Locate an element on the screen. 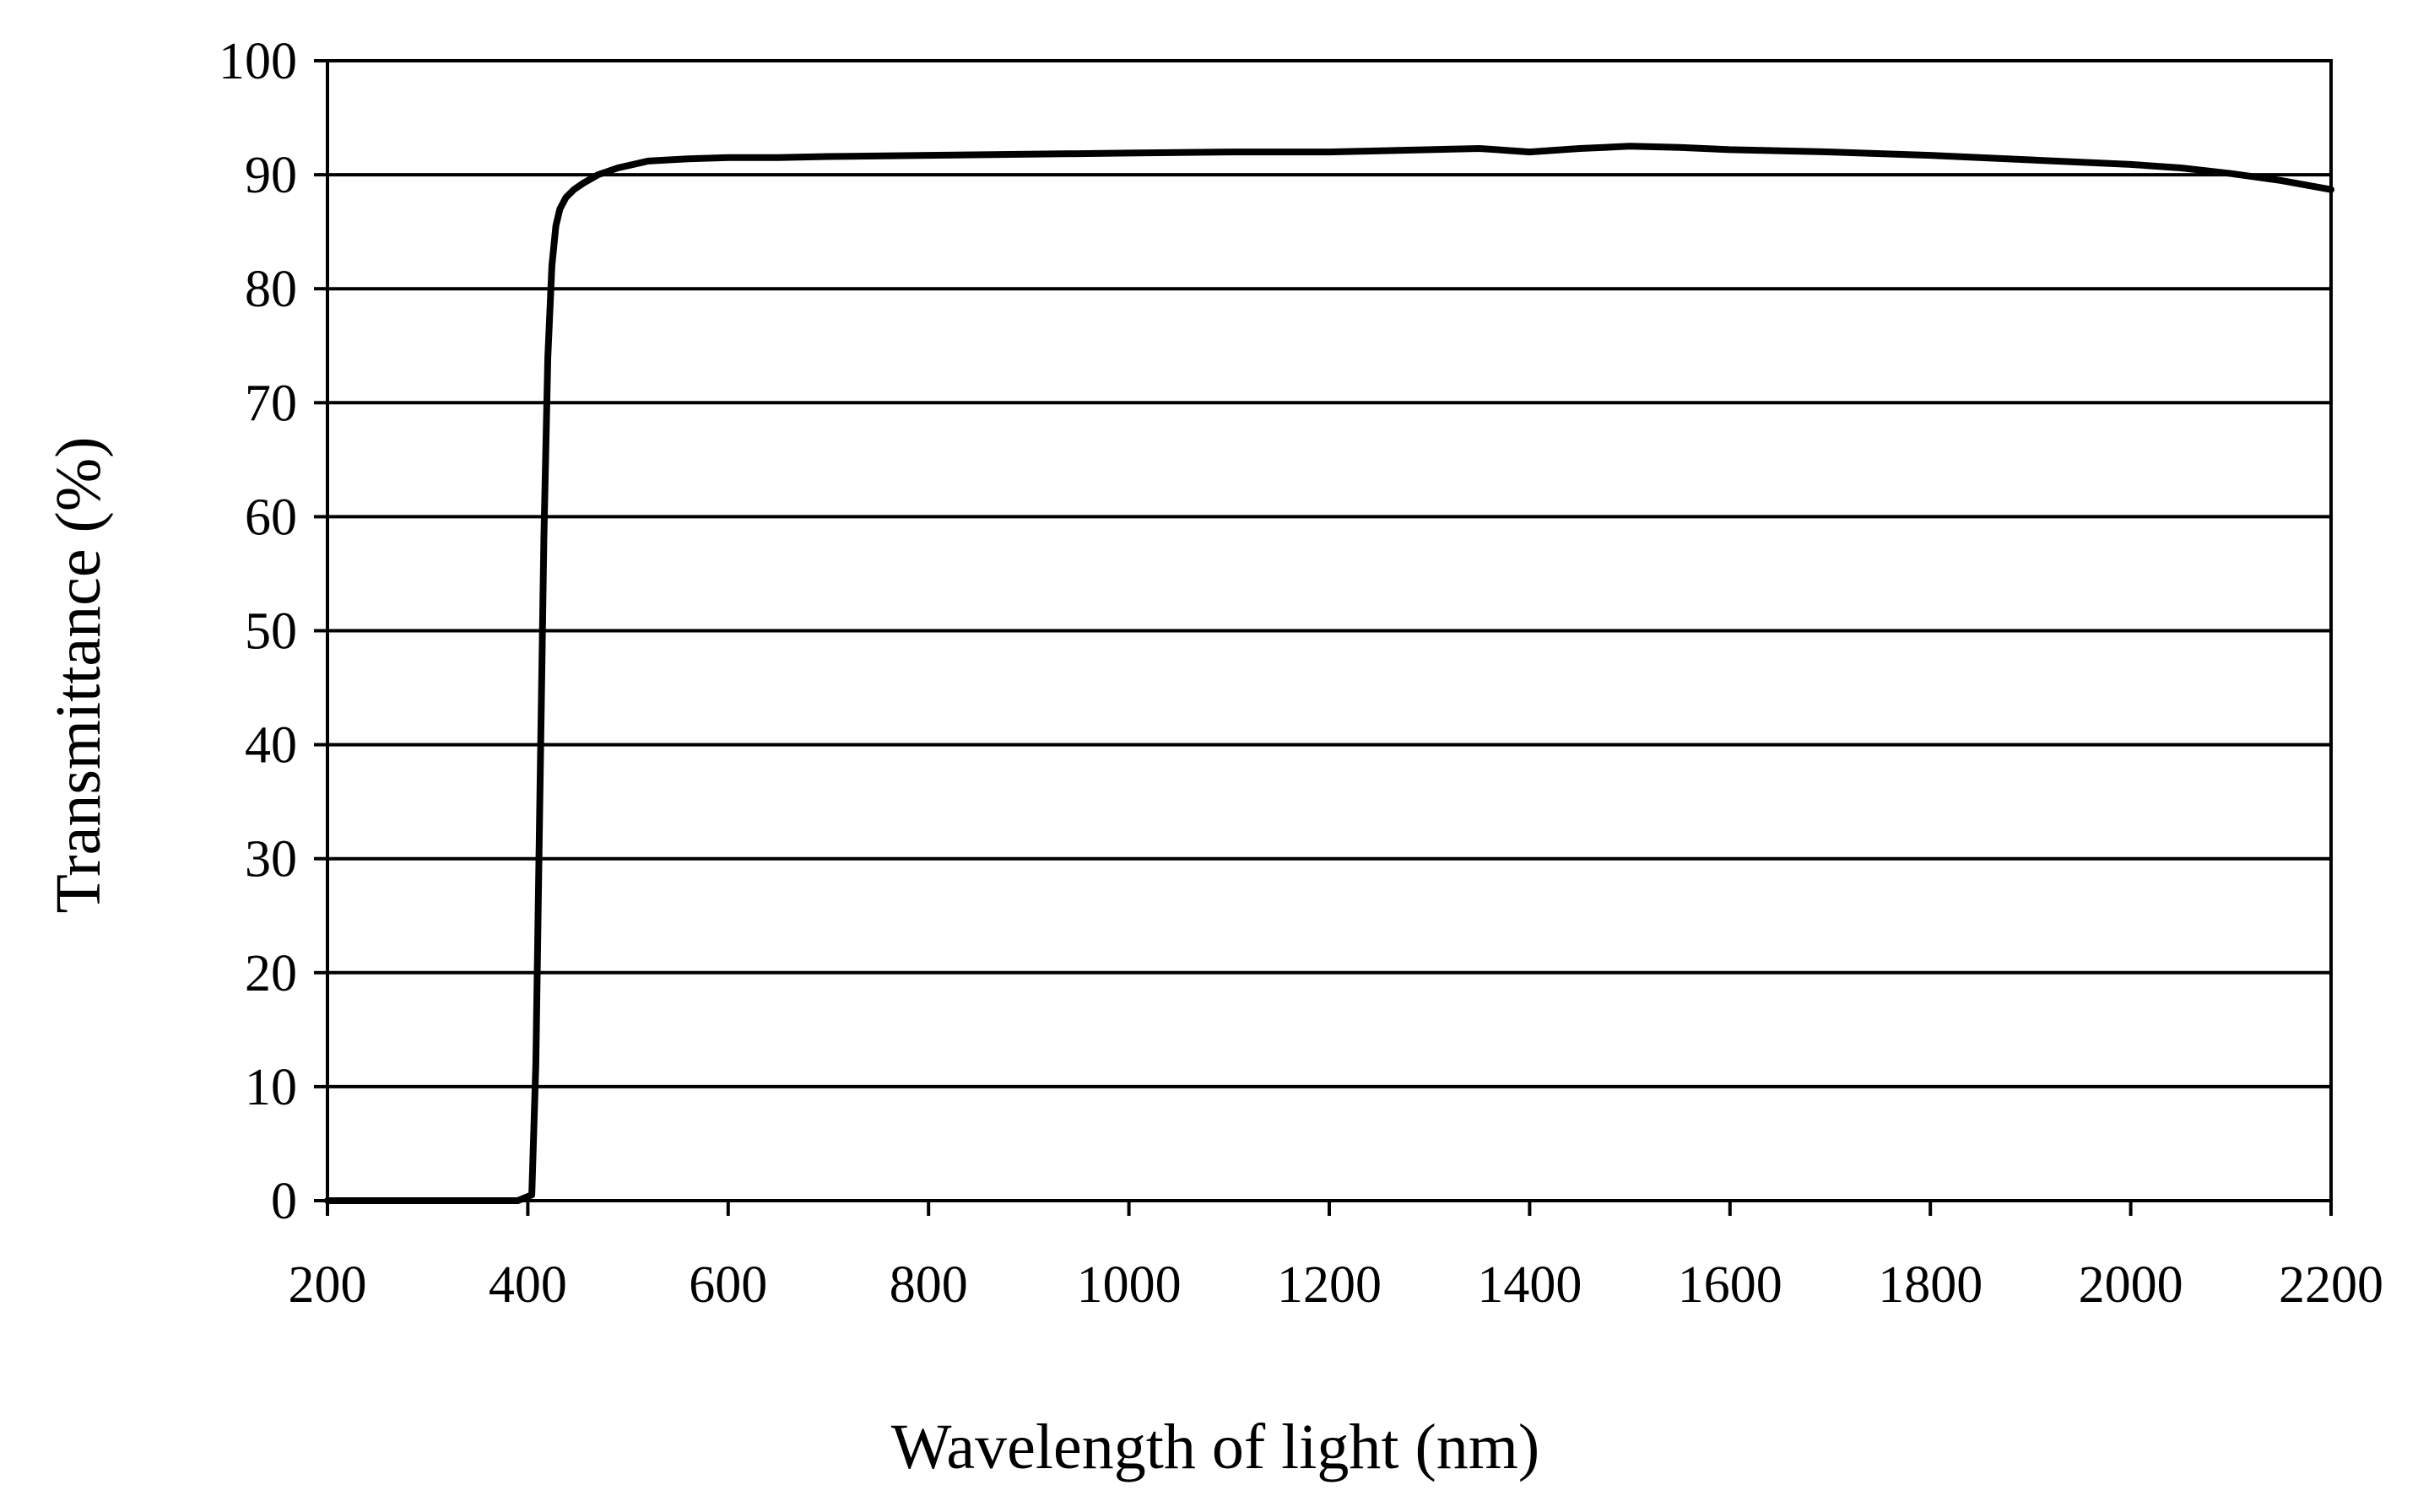 Image resolution: width=2418 pixels, height=1512 pixels. y-tick-label: 70 is located at coordinates (271, 403).